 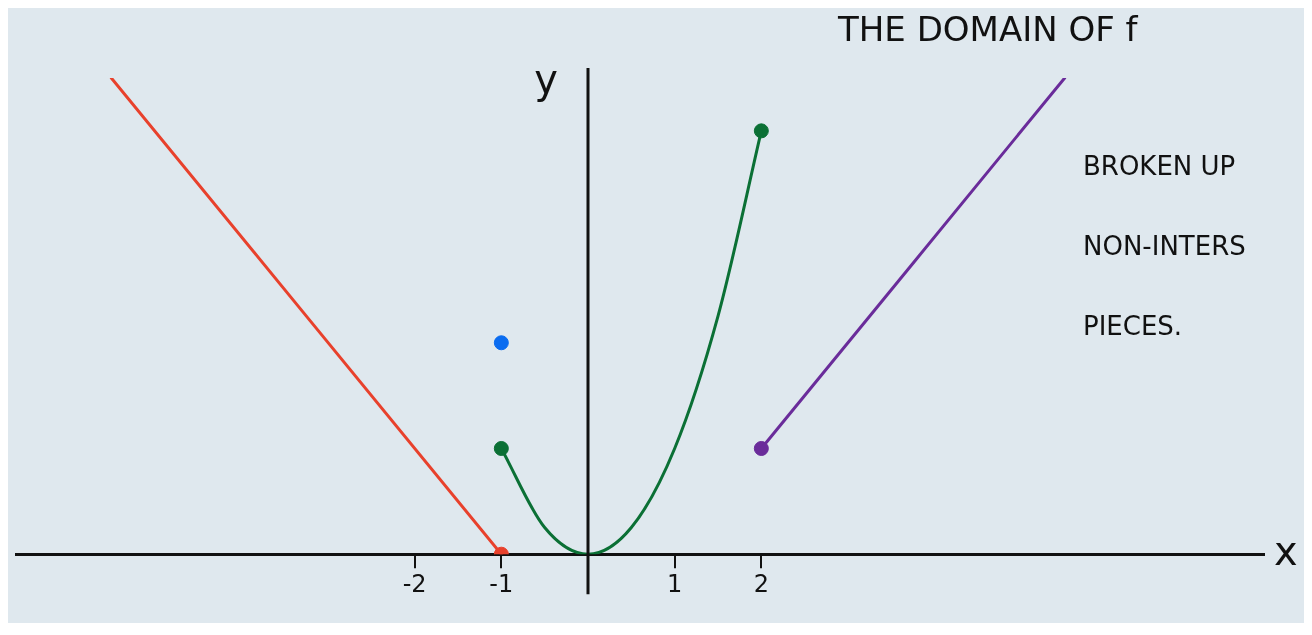 I want to click on x-tick-label: 1, so click(x=675, y=583).